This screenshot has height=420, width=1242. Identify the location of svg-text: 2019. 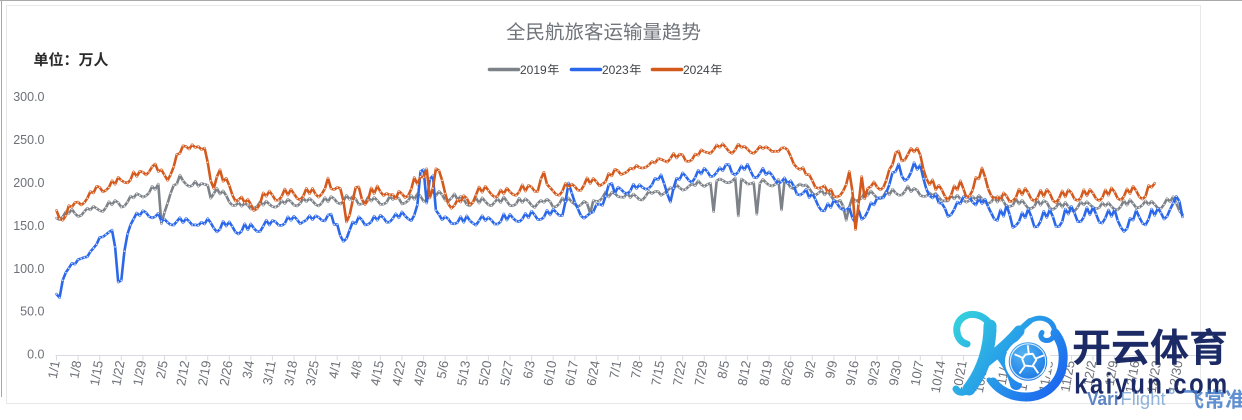
(533, 70).